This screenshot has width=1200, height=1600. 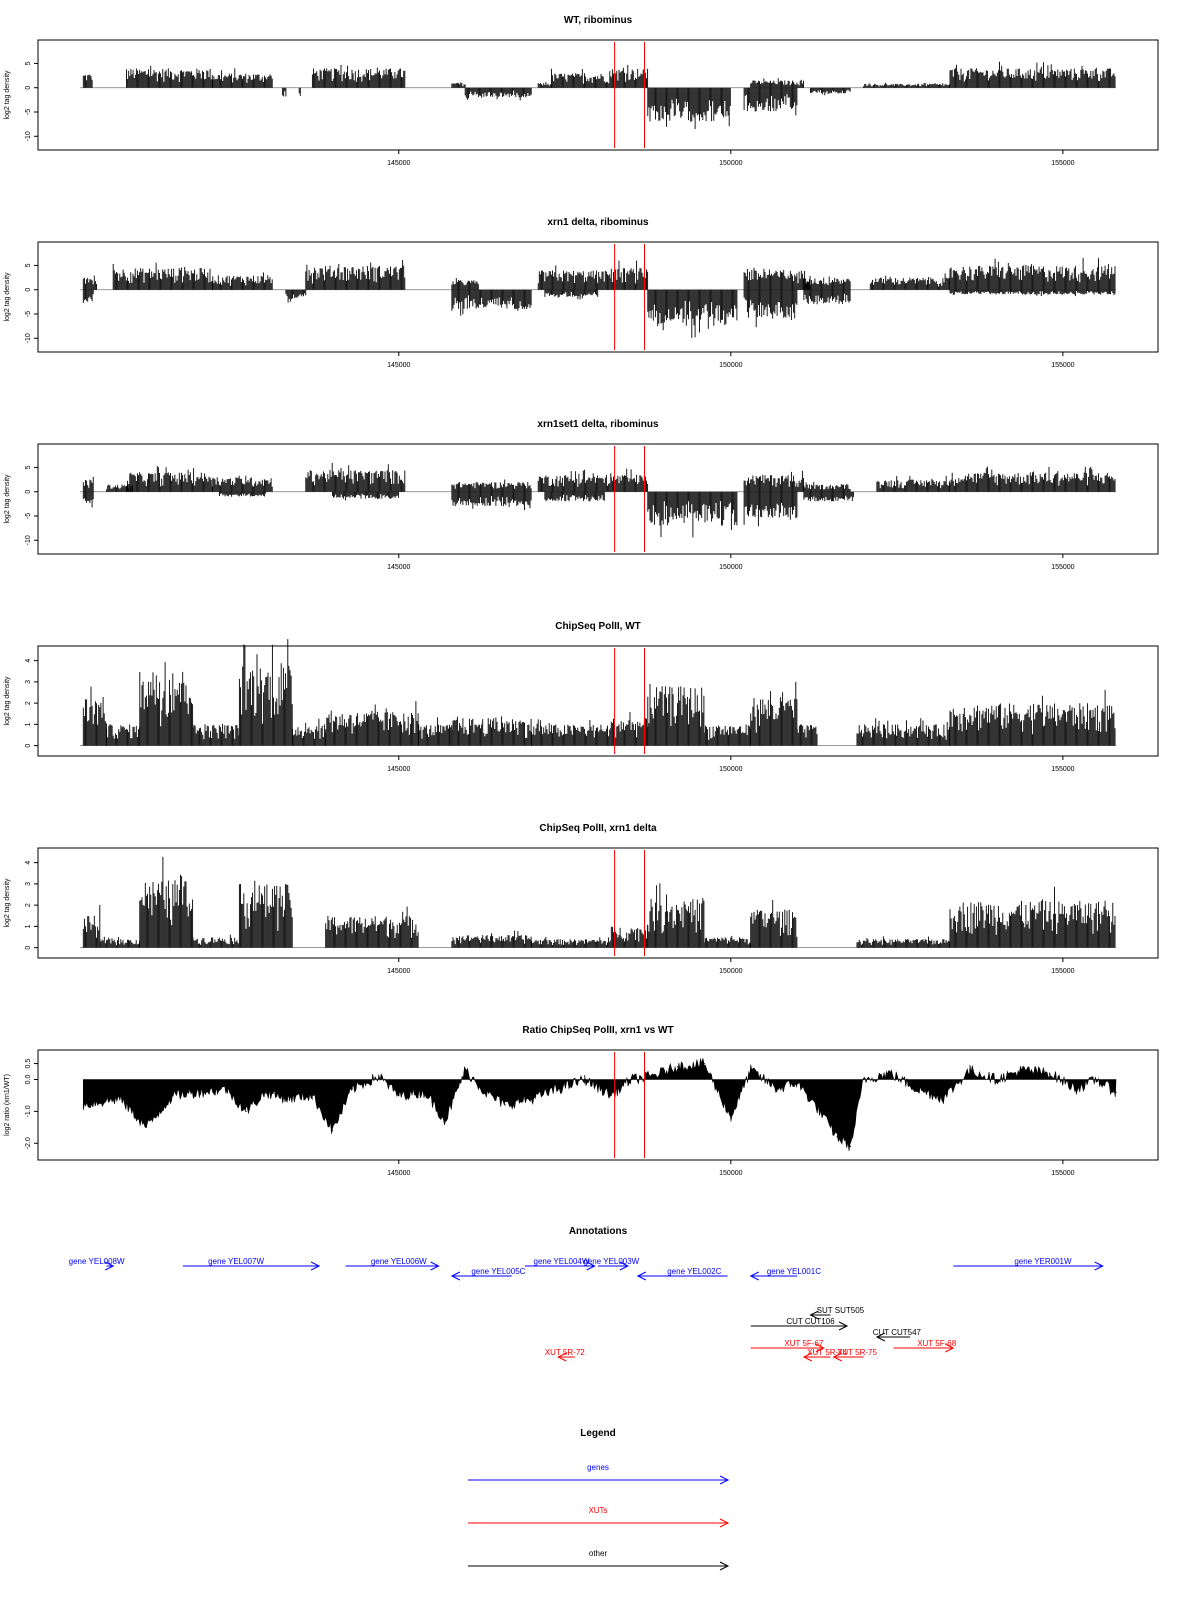 What do you see at coordinates (854, 1355) in the screenshot?
I see `annotation-feature: XUT 5R-75` at bounding box center [854, 1355].